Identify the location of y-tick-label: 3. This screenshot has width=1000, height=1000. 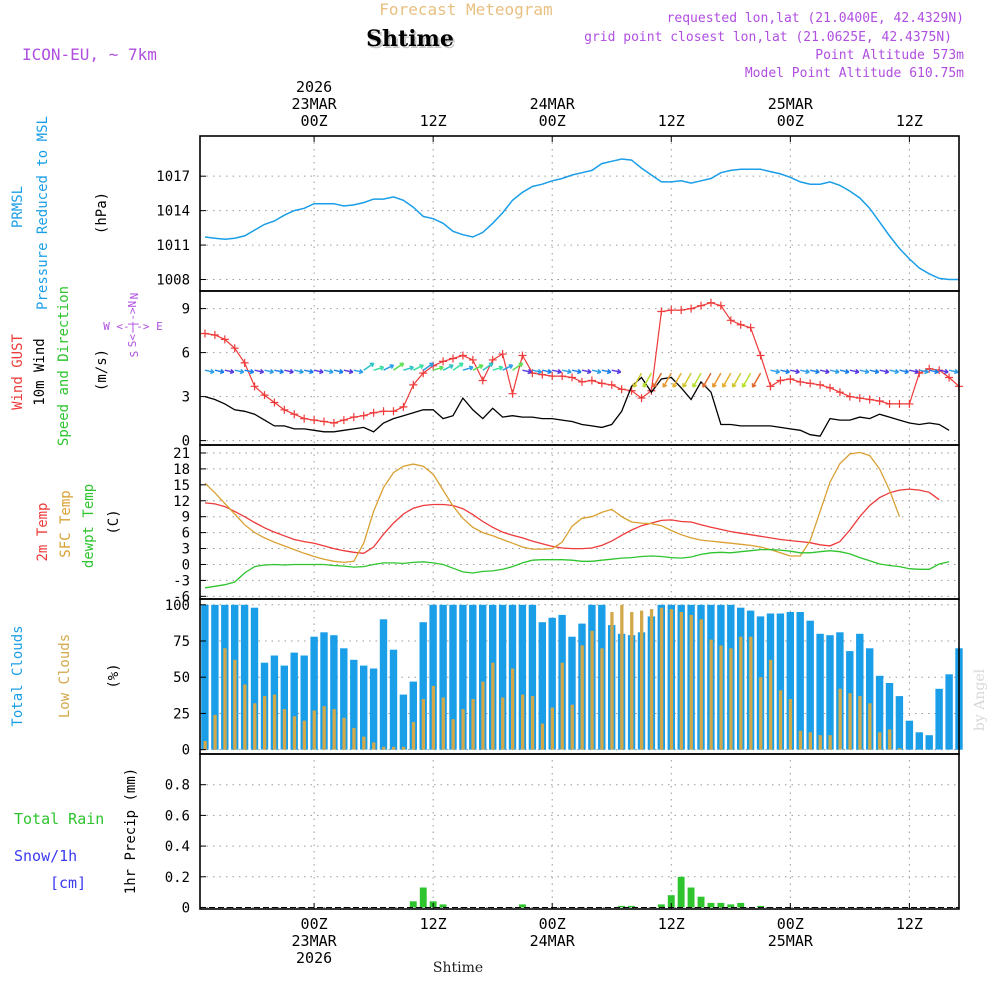
(186, 398).